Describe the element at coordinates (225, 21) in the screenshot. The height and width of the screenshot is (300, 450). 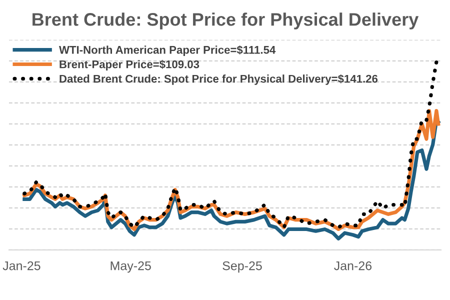
I see `chart-title: Brent Crude: Spot Price for Physical Delivery` at that location.